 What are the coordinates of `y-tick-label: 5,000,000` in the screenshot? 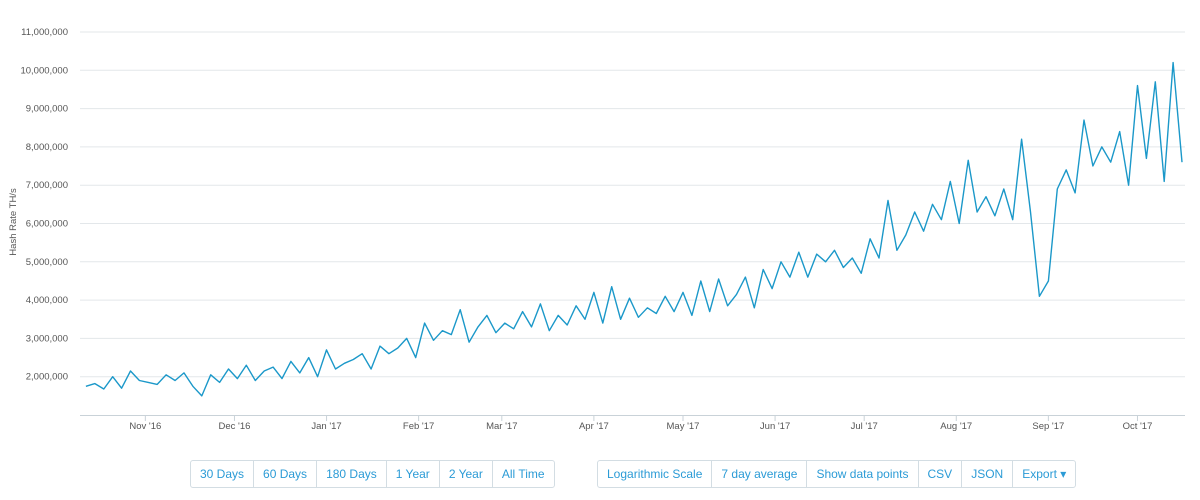 It's located at (47, 262).